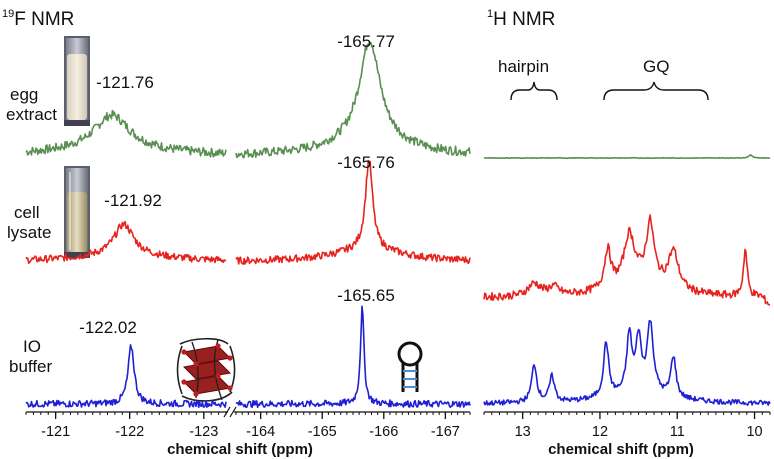 This screenshot has height=459, width=774. Describe the element at coordinates (600, 432) in the screenshot. I see `h1-tick-label: 12` at that location.